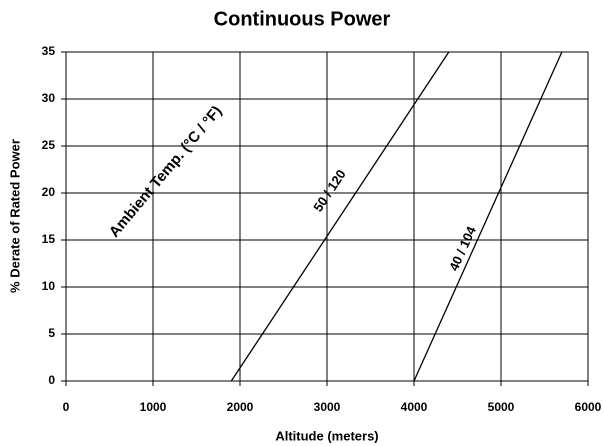 This screenshot has height=446, width=603. Describe the element at coordinates (327, 407) in the screenshot. I see `x-tick-label: 3000` at that location.